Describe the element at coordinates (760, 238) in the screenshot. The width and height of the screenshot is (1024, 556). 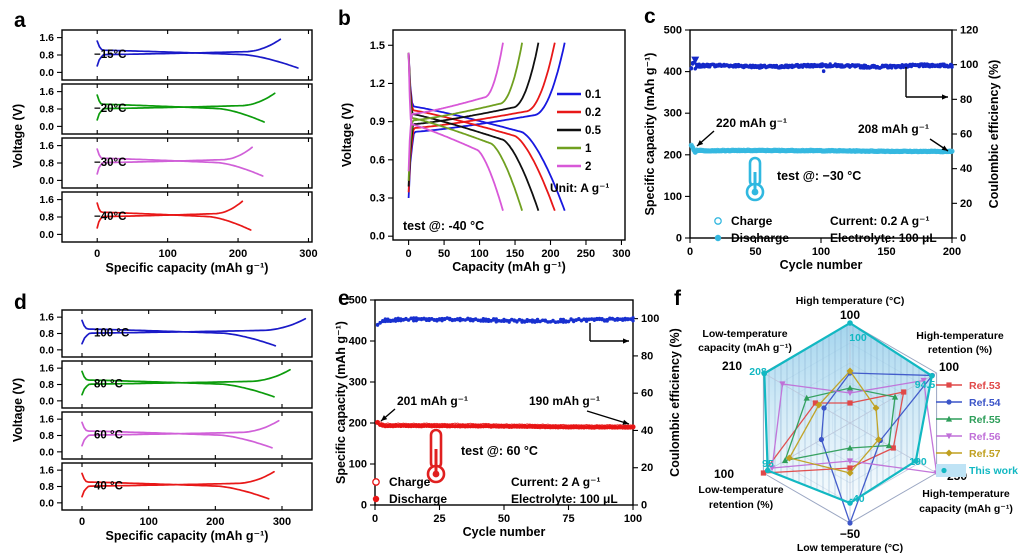
I see `discharge-legend-label: Discharge` at that location.